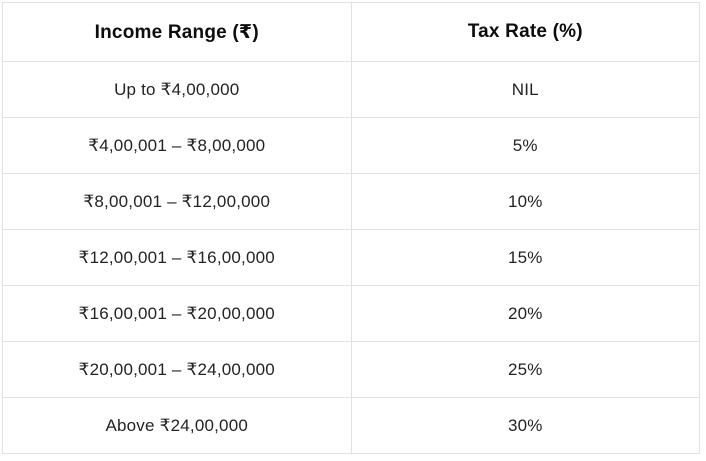 The width and height of the screenshot is (706, 461). What do you see at coordinates (177, 32) in the screenshot?
I see `column-header-income-range: Income Range (₹)` at bounding box center [177, 32].